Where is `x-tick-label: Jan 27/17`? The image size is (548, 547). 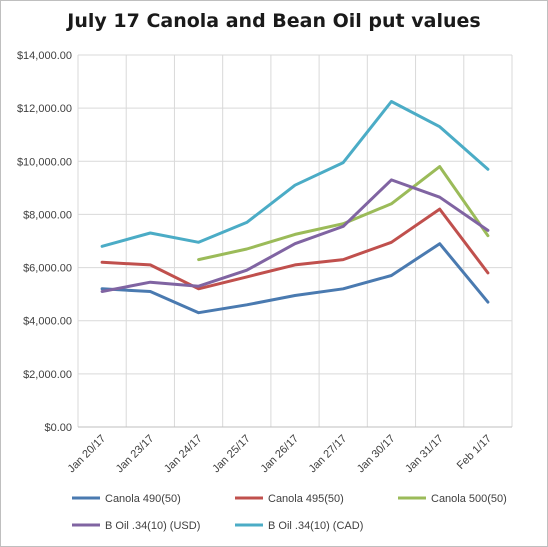
x-tick-label: Jan 27/17 is located at coordinates (328, 454).